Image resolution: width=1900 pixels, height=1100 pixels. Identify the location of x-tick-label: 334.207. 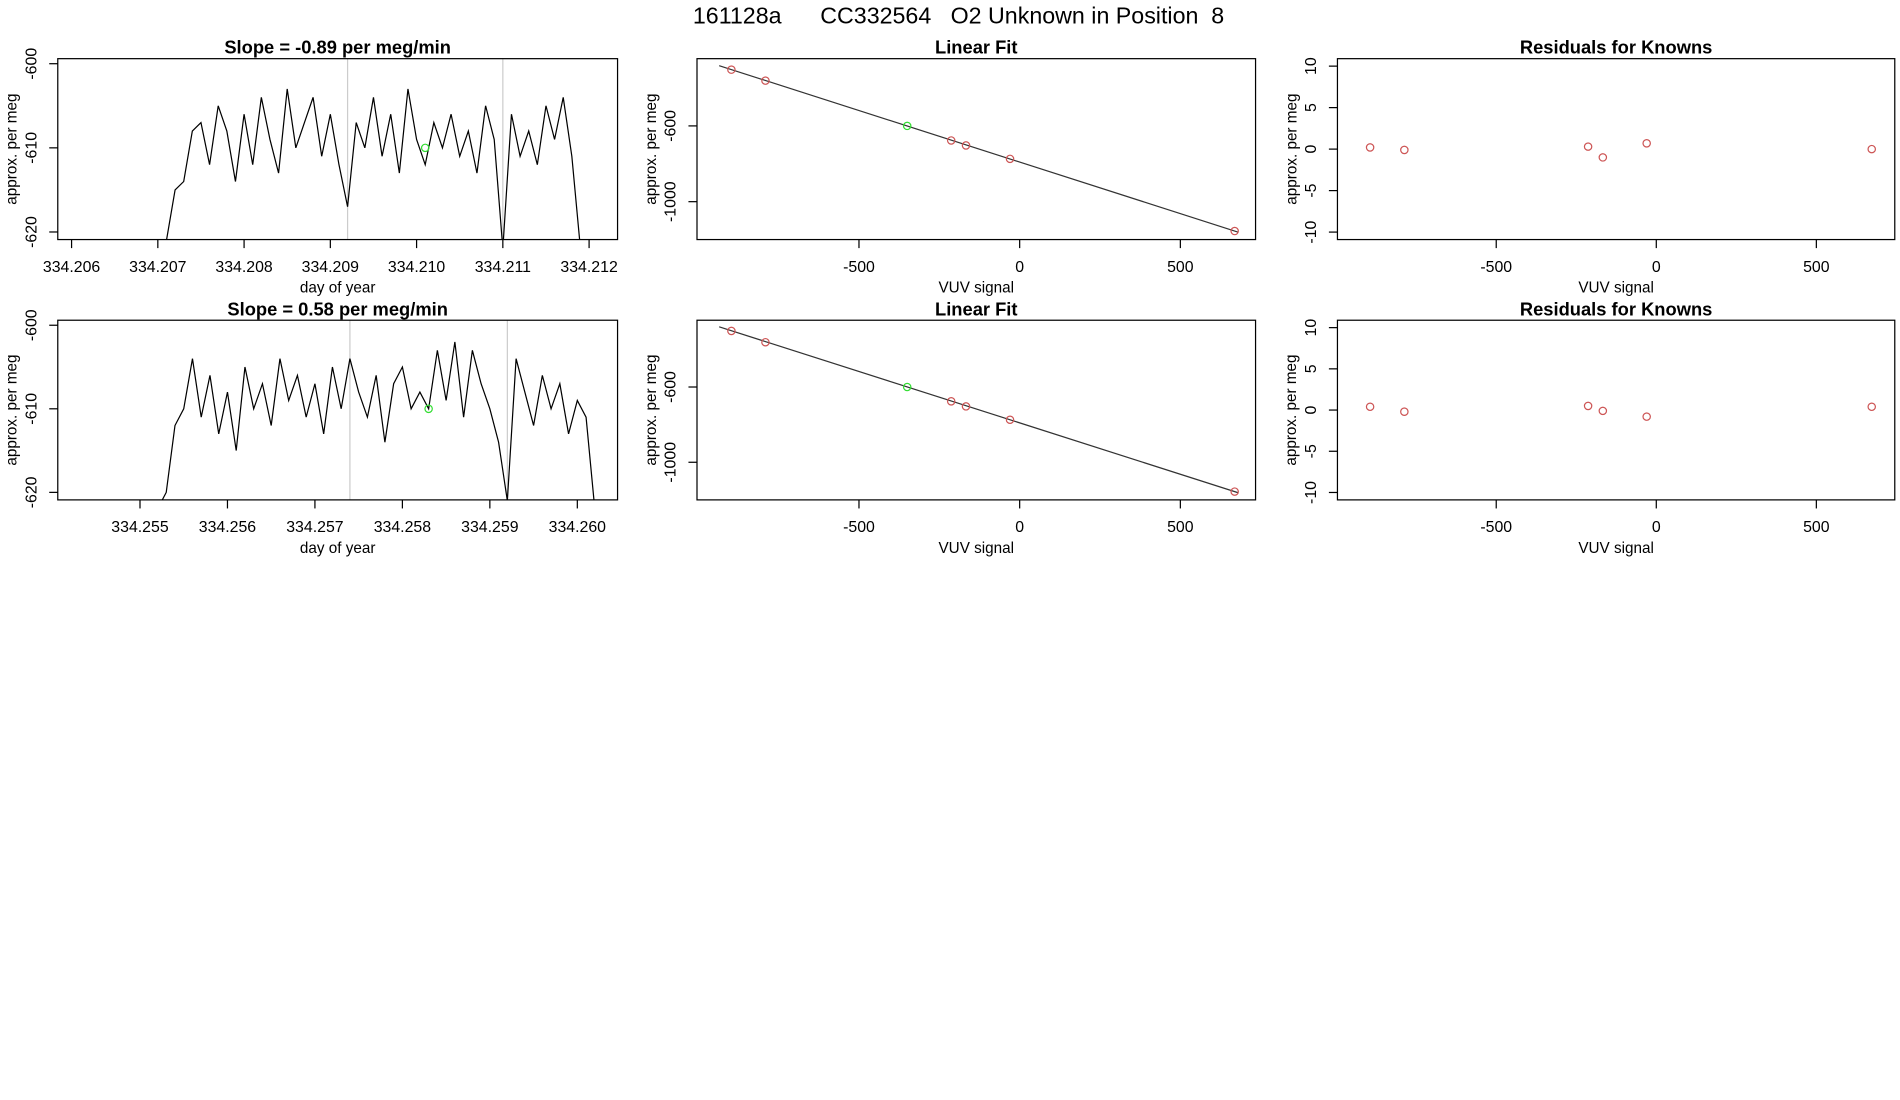
(158, 267).